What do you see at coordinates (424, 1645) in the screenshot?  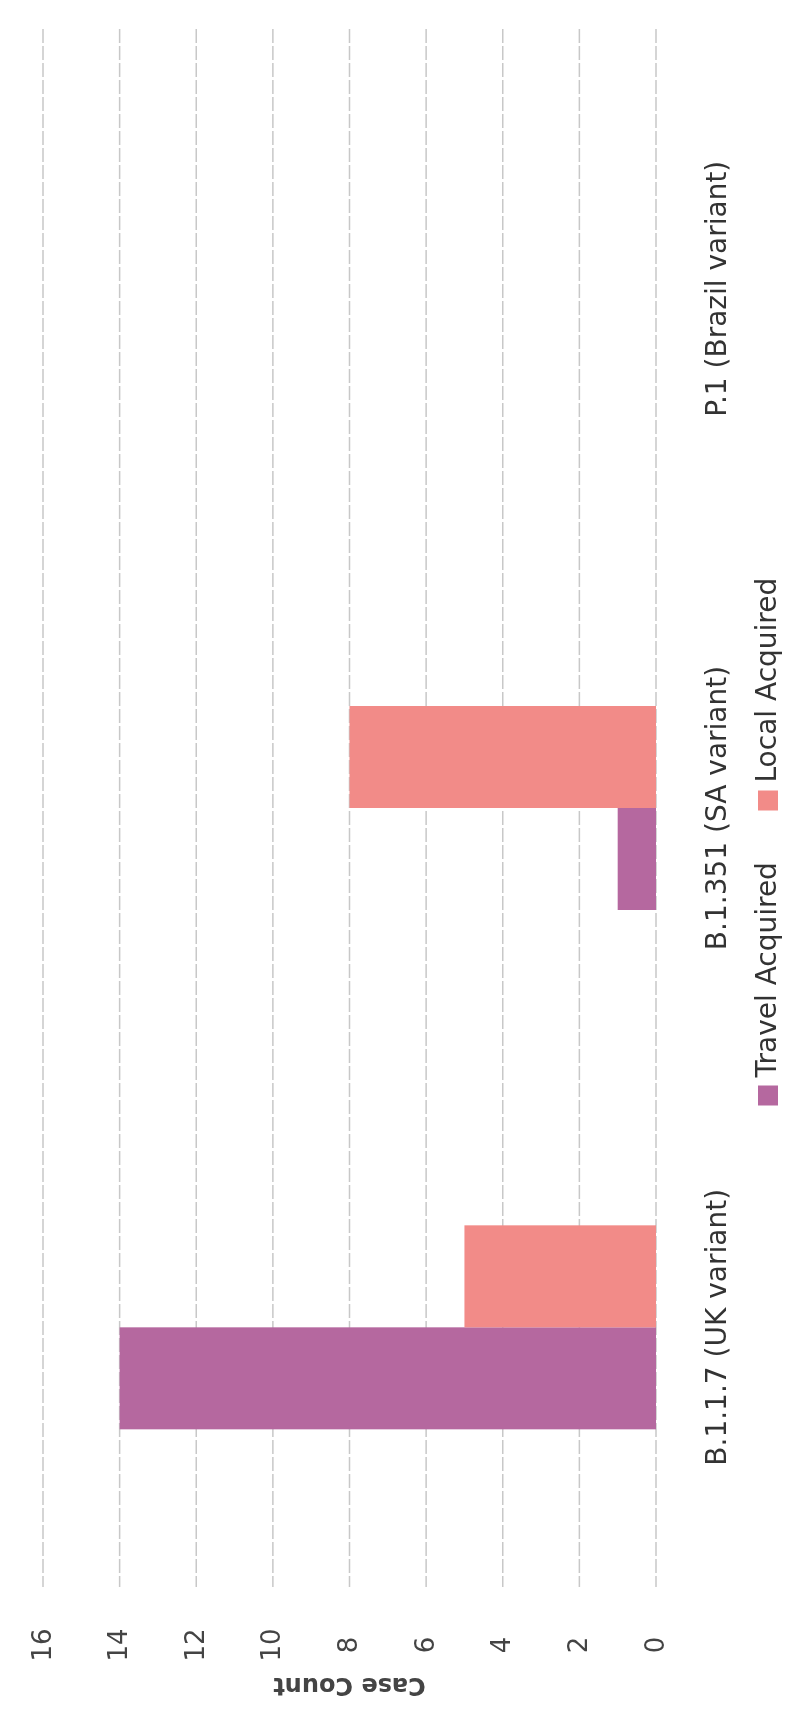 I see `x-tick-label: 6` at bounding box center [424, 1645].